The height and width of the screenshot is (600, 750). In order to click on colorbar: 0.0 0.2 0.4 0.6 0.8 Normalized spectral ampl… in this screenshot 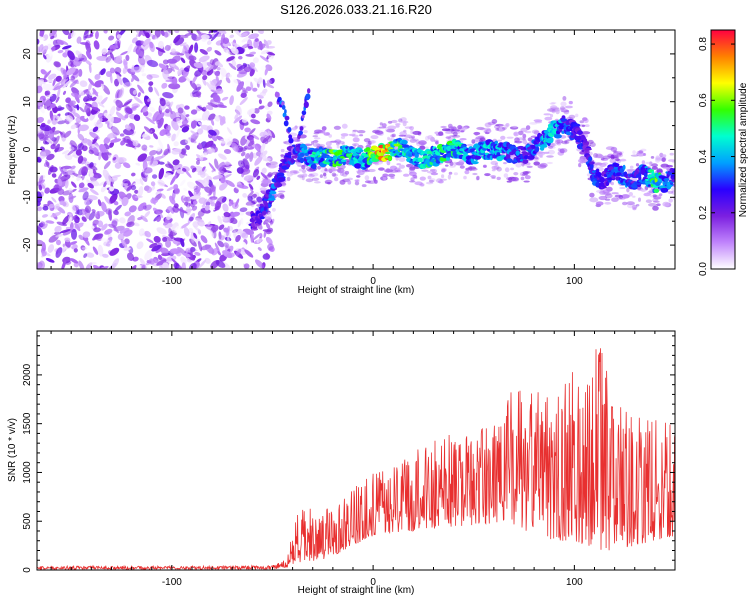, I will do `click(723, 152)`.